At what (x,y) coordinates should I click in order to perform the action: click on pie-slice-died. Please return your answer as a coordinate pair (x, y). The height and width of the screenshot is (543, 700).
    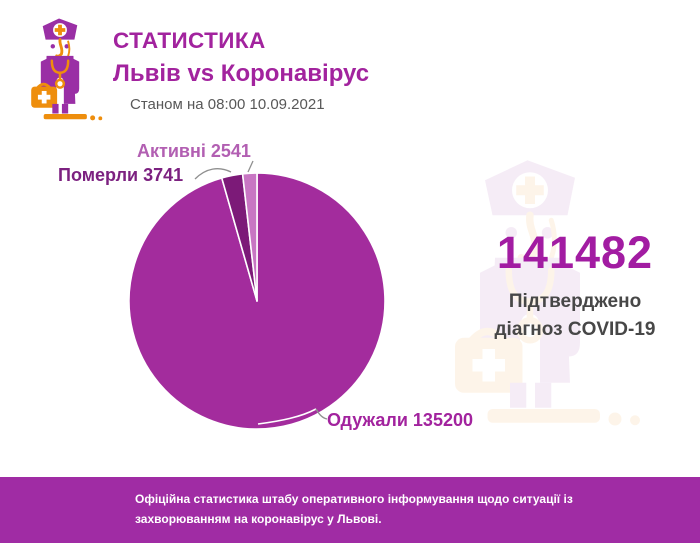
    Looking at the image, I should click on (239, 237).